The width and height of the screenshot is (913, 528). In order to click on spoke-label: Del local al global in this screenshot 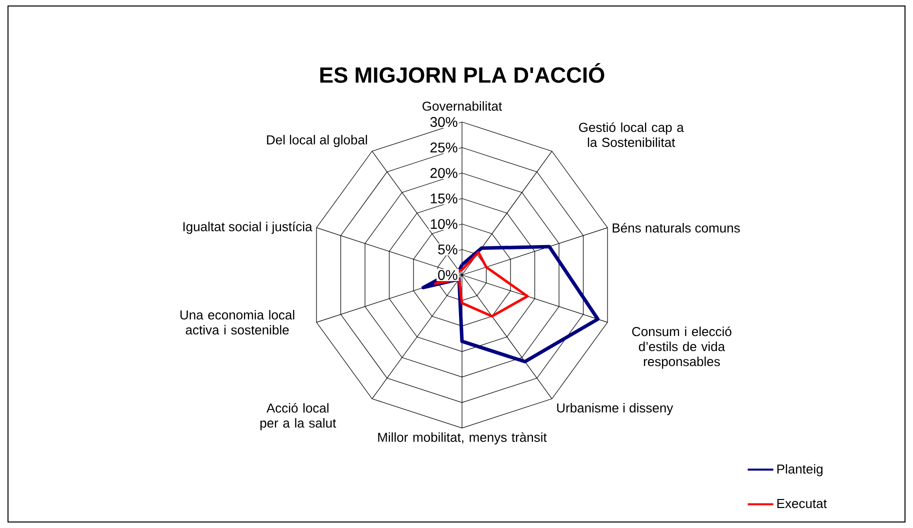, I will do `click(317, 141)`.